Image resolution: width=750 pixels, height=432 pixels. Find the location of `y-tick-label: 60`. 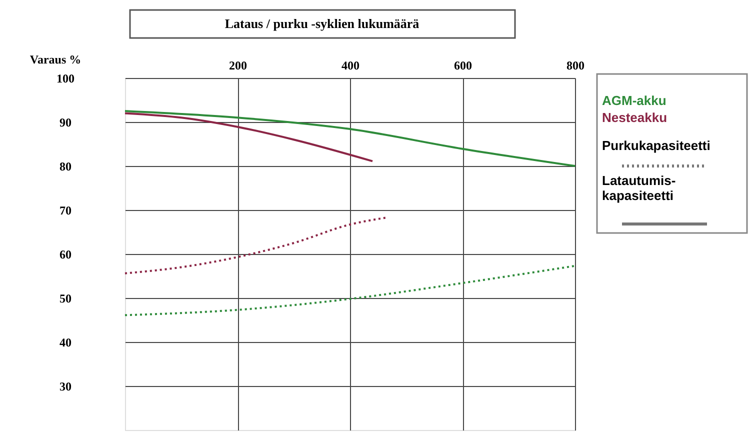

y-tick-label: 60 is located at coordinates (66, 255).